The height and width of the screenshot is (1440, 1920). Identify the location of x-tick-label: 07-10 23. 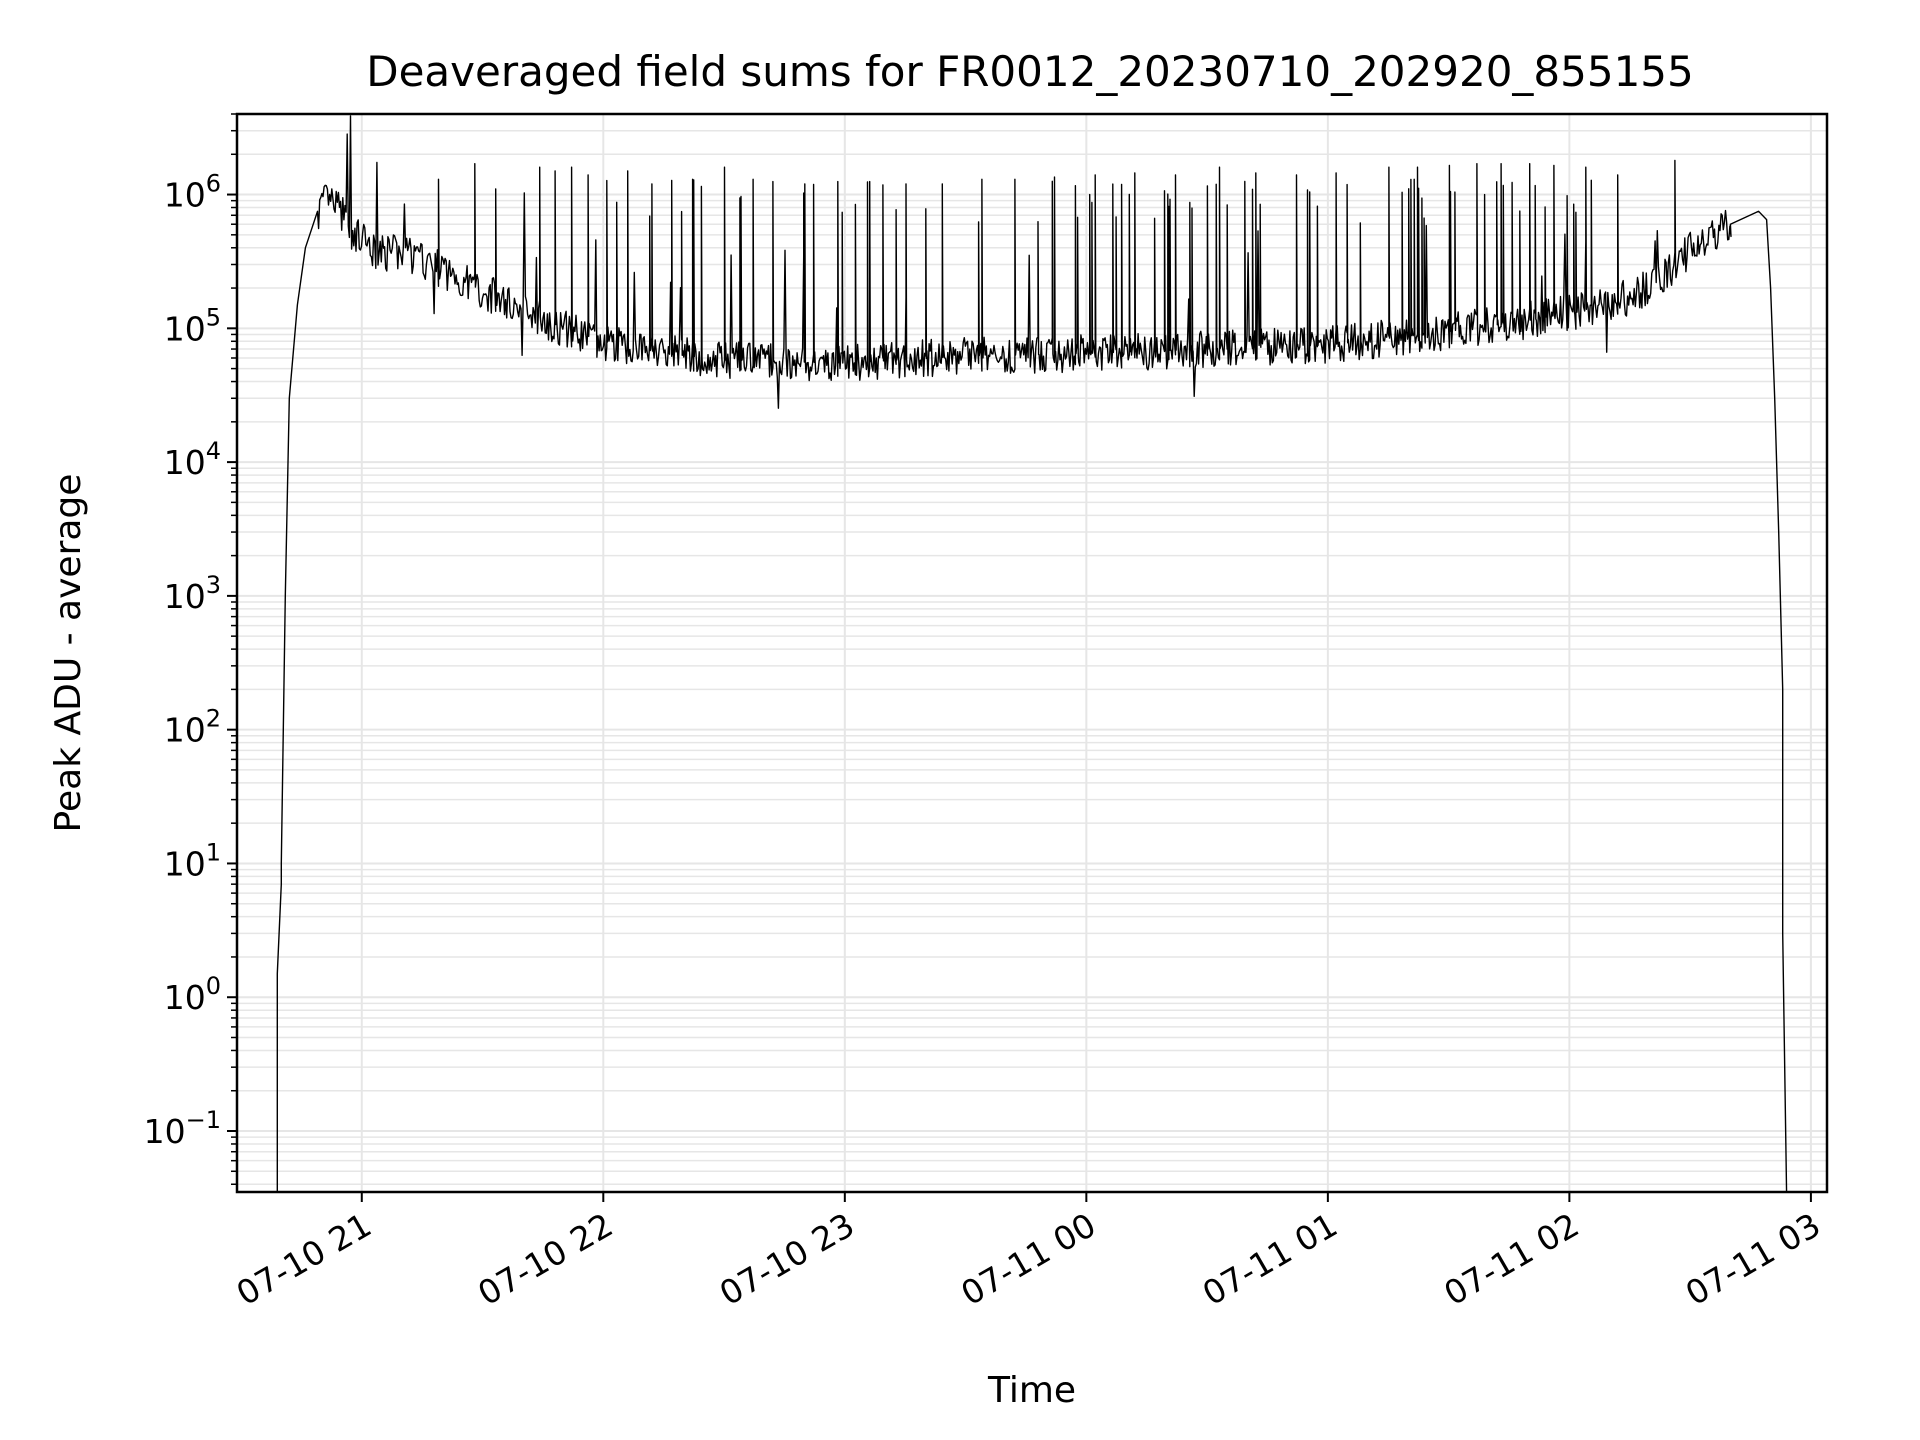
(787, 1259).